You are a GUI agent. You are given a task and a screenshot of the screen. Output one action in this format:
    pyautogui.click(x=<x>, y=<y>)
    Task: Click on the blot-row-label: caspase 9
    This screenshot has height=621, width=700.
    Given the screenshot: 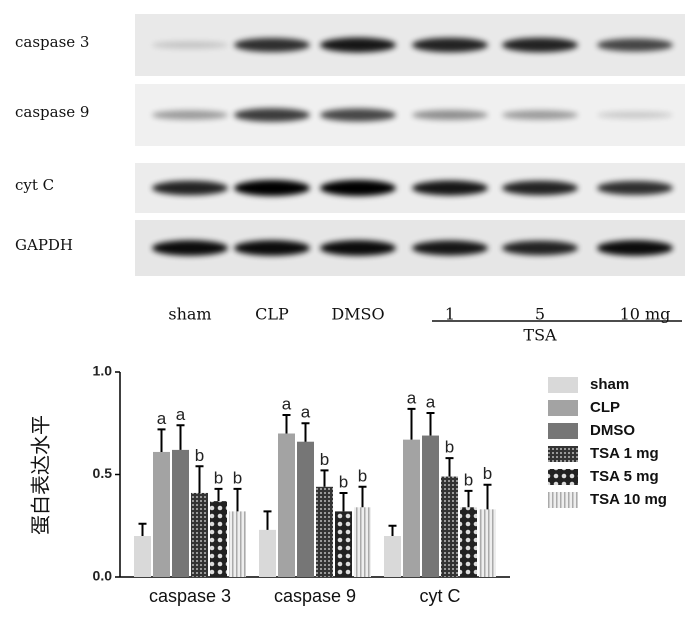 What is the action you would take?
    pyautogui.click(x=52, y=112)
    